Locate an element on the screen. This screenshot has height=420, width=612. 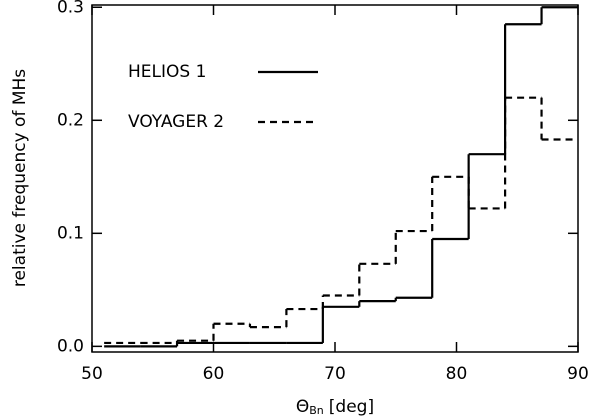
x-tick-label: 60 is located at coordinates (214, 374).